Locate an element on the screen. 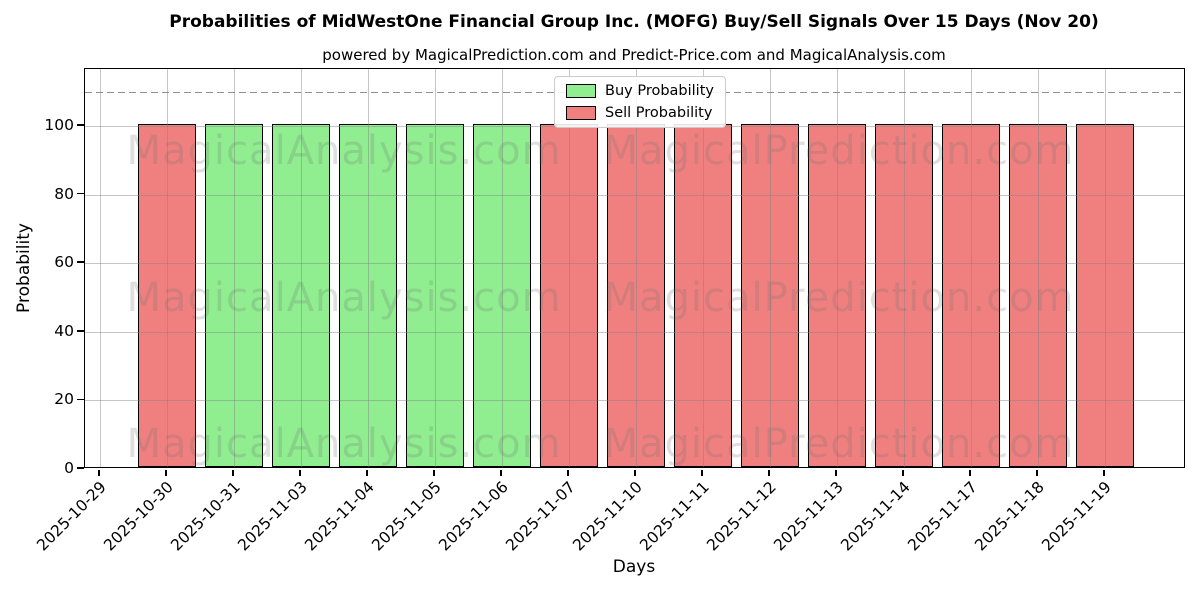 This screenshot has height=600, width=1200. legend-label: Buy Probability is located at coordinates (659, 91).